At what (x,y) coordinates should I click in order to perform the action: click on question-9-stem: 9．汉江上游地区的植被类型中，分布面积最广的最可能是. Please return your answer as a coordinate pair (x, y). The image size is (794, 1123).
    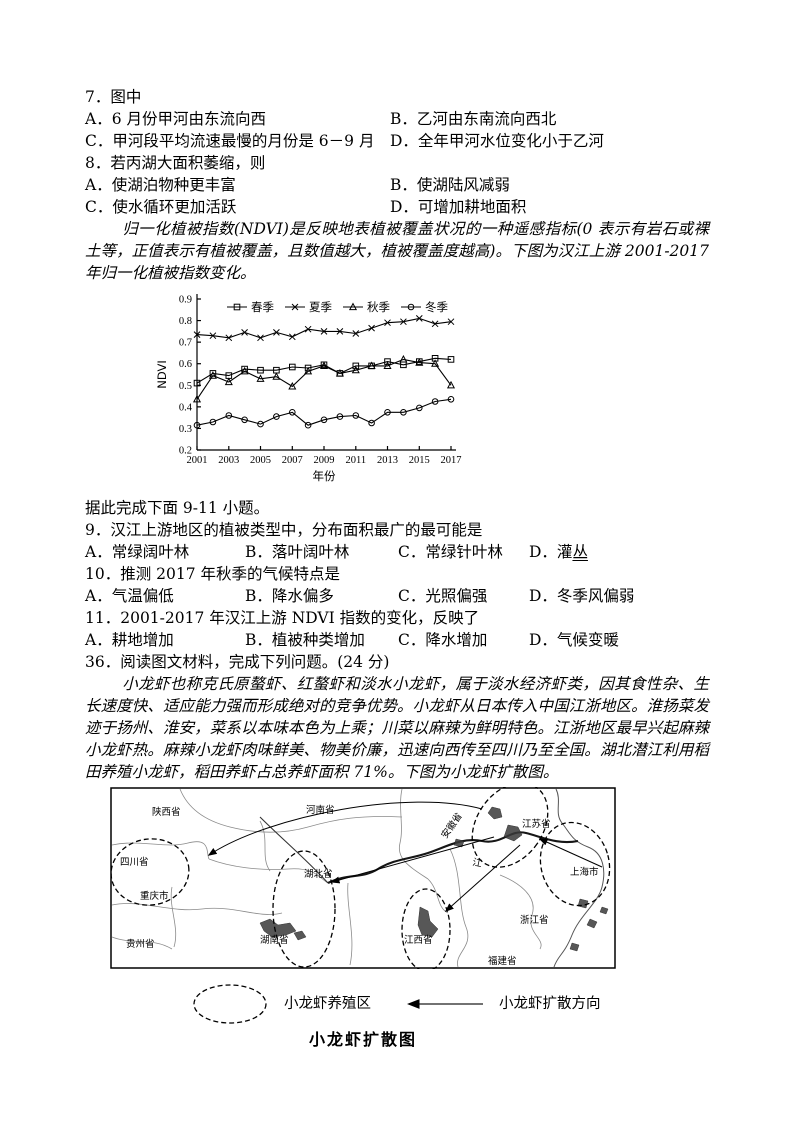
    Looking at the image, I should click on (284, 530).